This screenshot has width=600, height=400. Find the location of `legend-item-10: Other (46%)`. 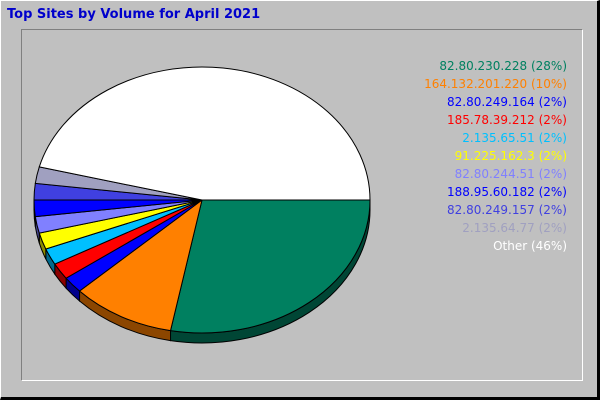

legend-item-10: Other (46%) is located at coordinates (530, 246).